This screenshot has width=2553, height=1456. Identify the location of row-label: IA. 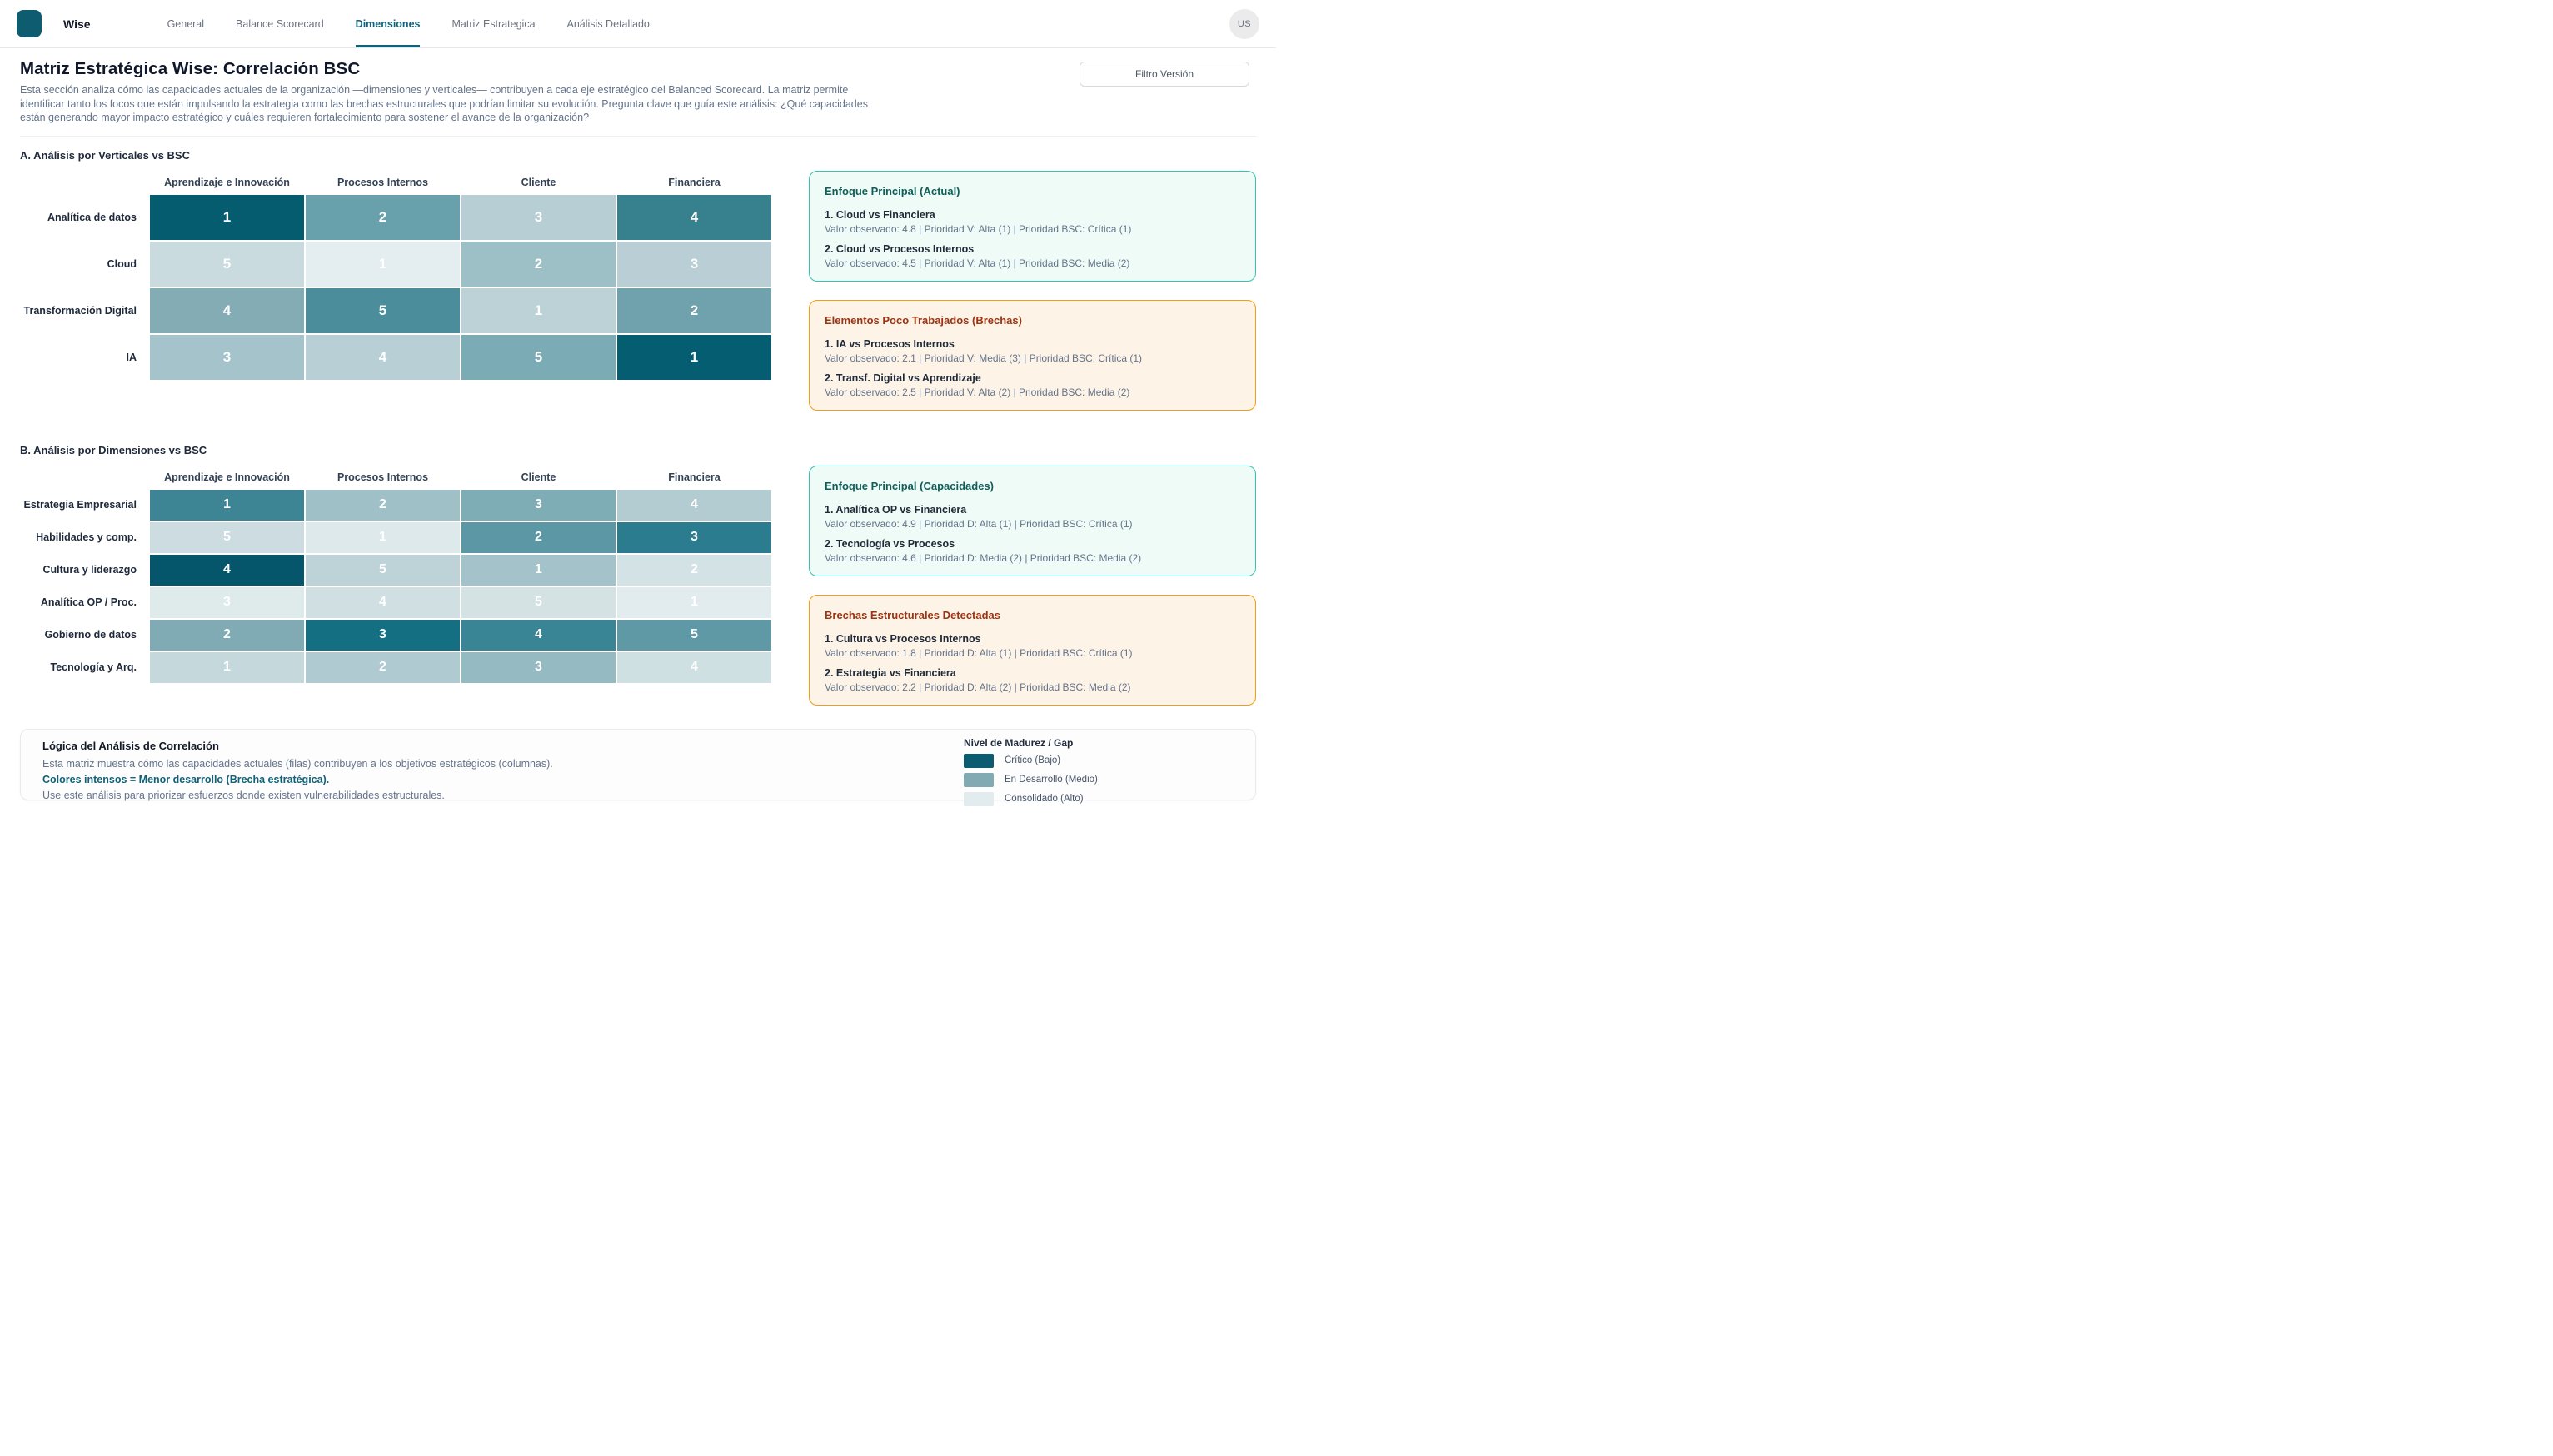
(131, 357).